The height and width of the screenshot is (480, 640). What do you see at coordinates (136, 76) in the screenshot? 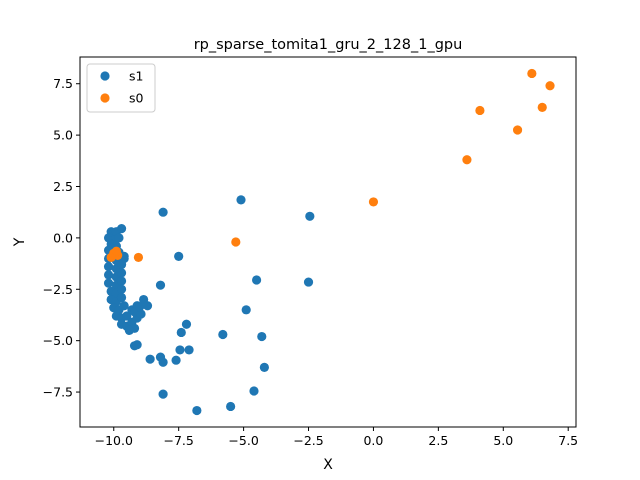
I see `legend-label: s1` at bounding box center [136, 76].